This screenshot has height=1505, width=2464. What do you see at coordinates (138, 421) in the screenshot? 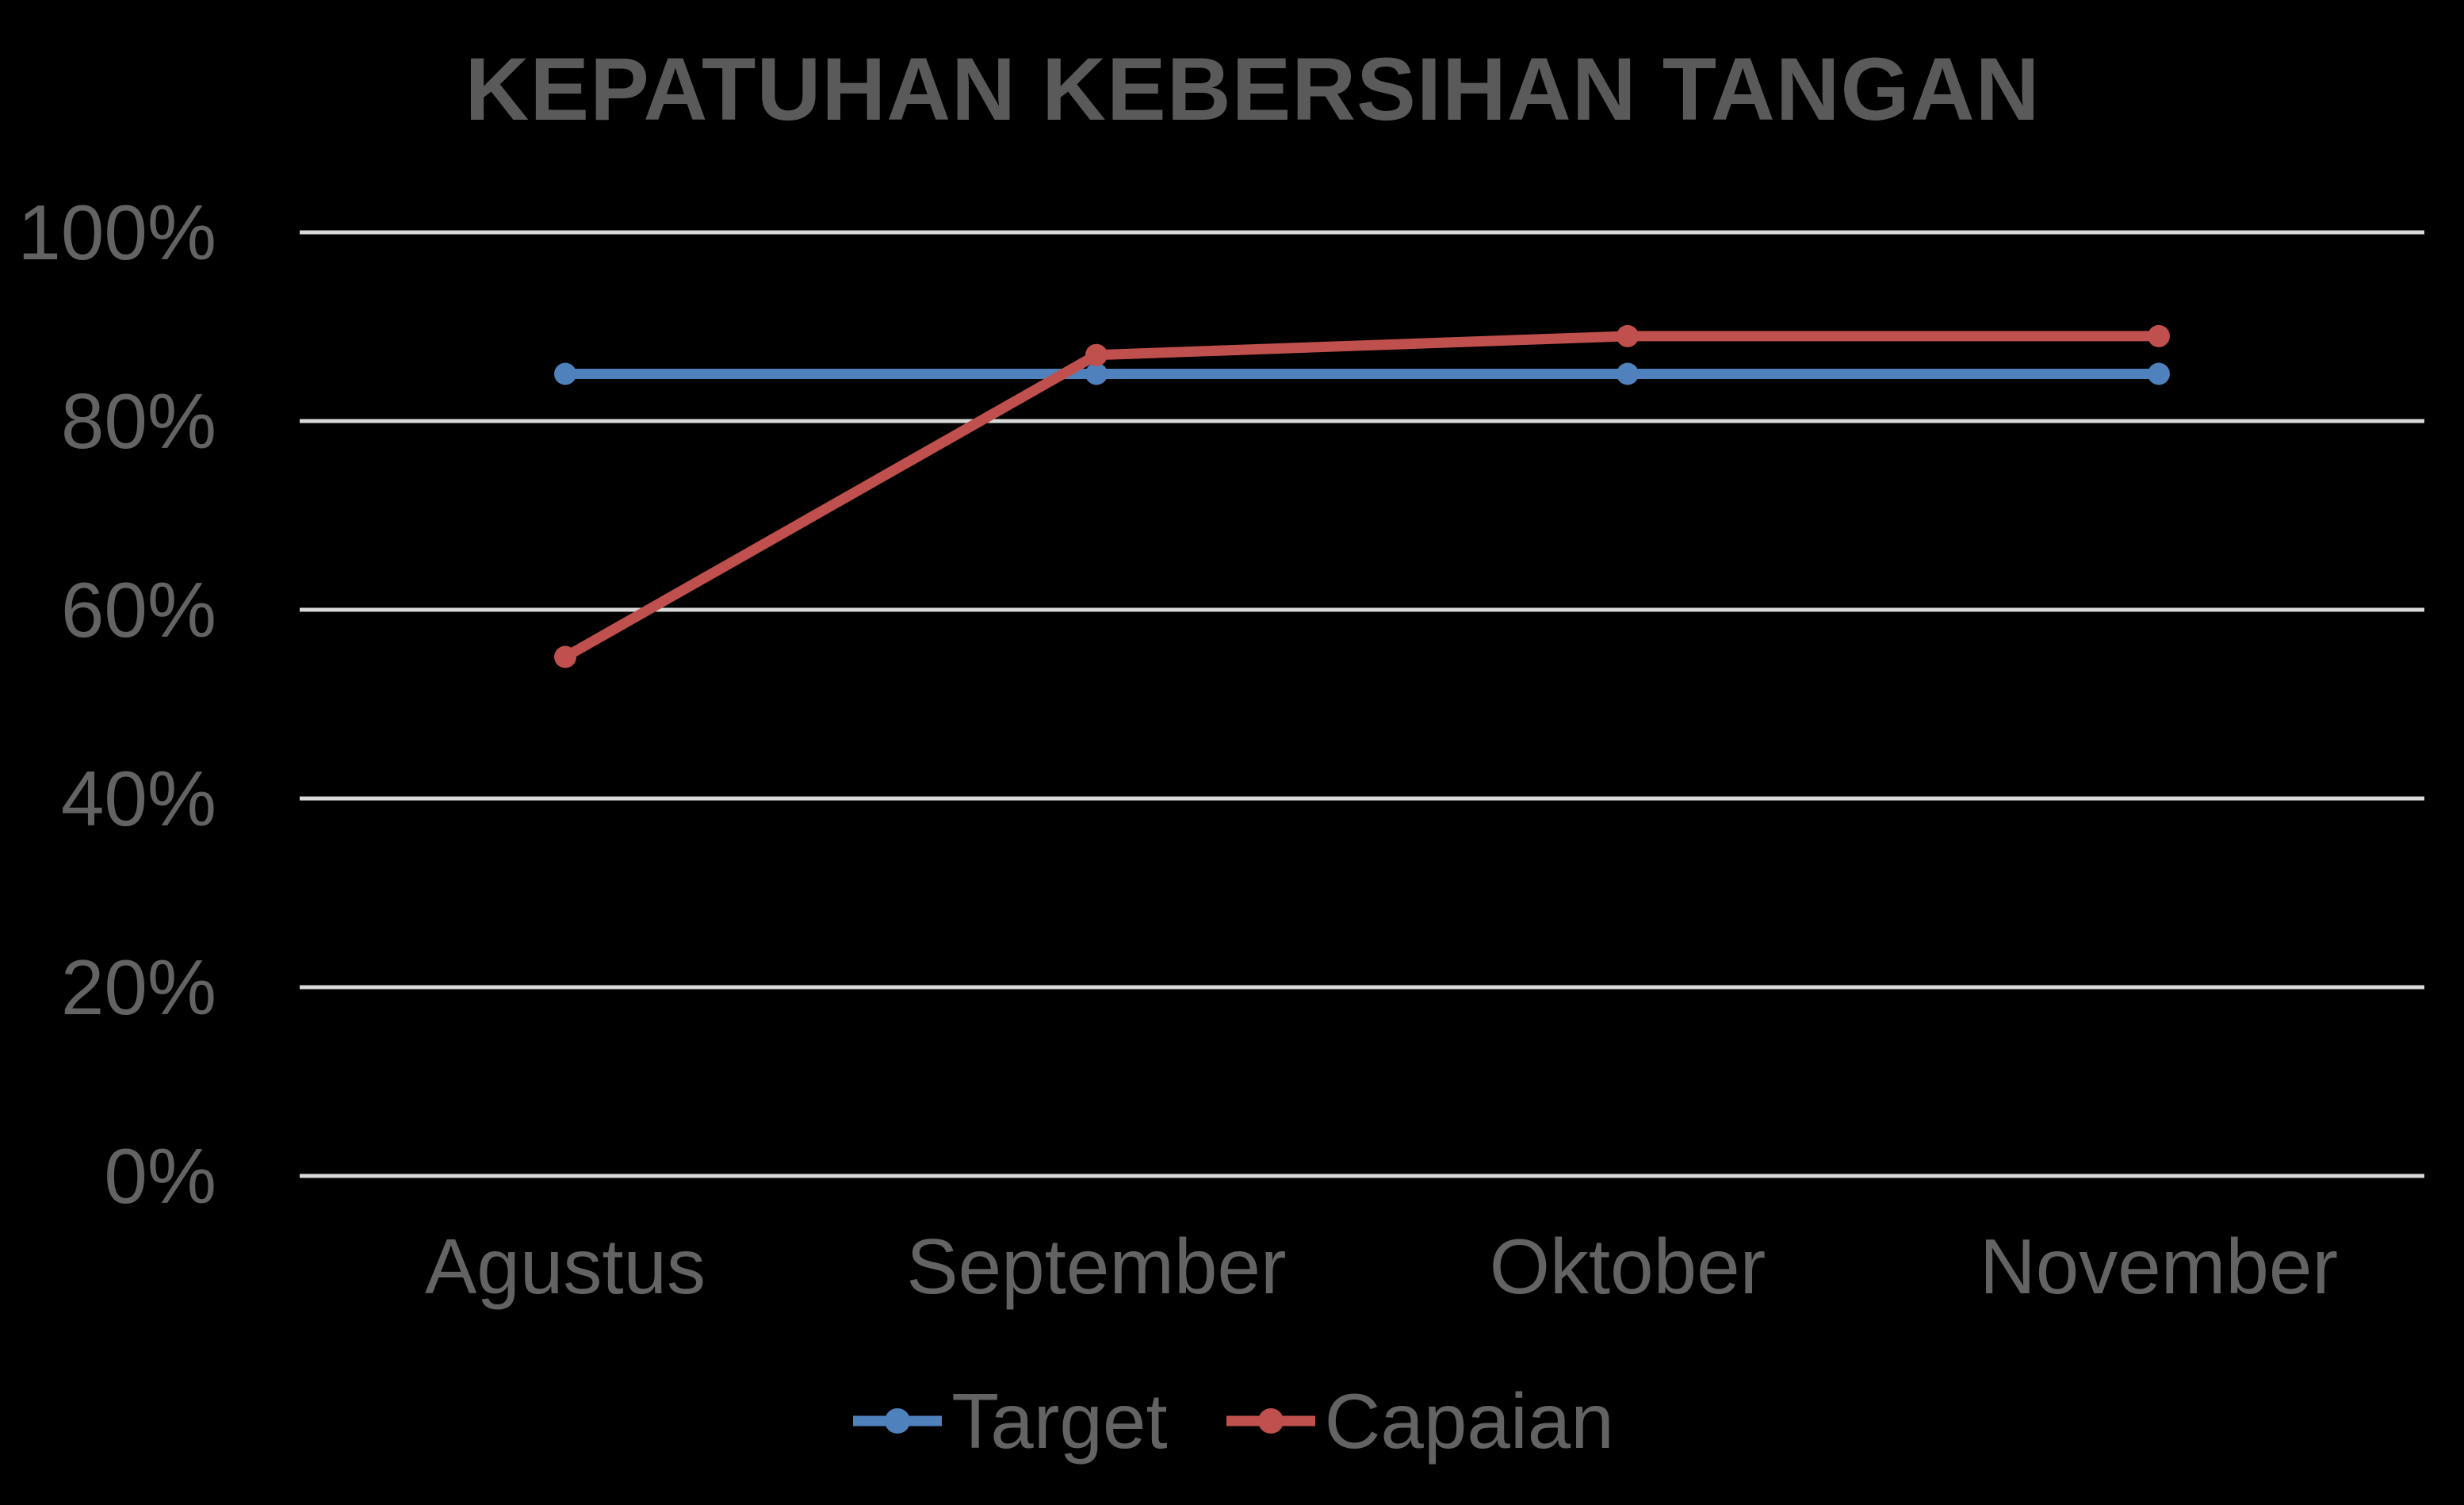
I see `y-tick-label: 80%` at bounding box center [138, 421].